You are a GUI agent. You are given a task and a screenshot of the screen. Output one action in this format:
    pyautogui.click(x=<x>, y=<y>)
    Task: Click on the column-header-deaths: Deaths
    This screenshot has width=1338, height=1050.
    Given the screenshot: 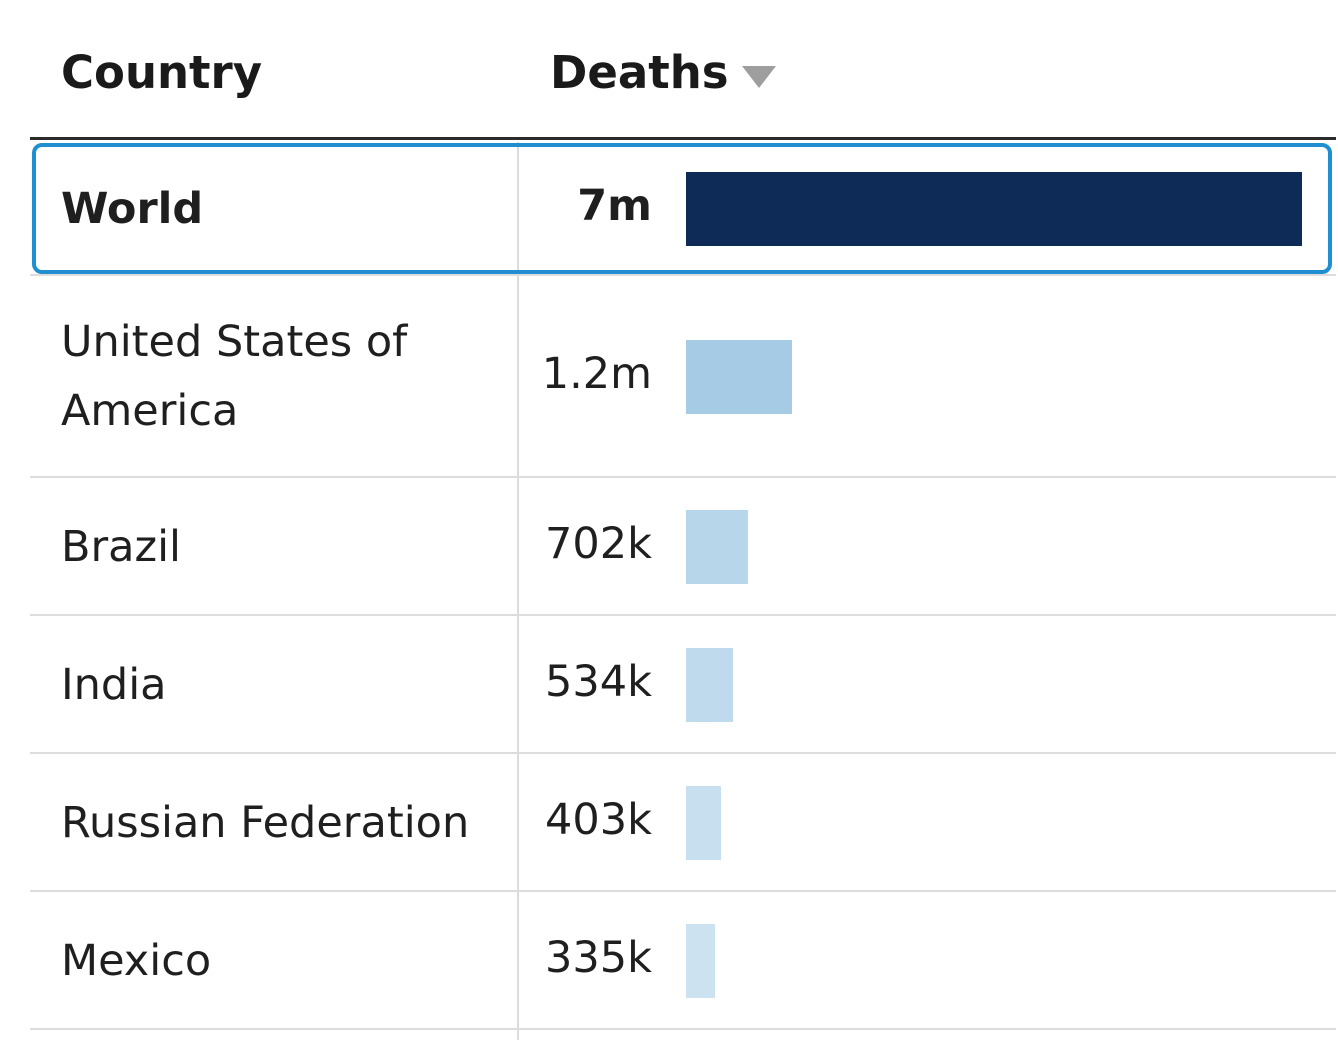 What is the action you would take?
    pyautogui.click(x=639, y=72)
    